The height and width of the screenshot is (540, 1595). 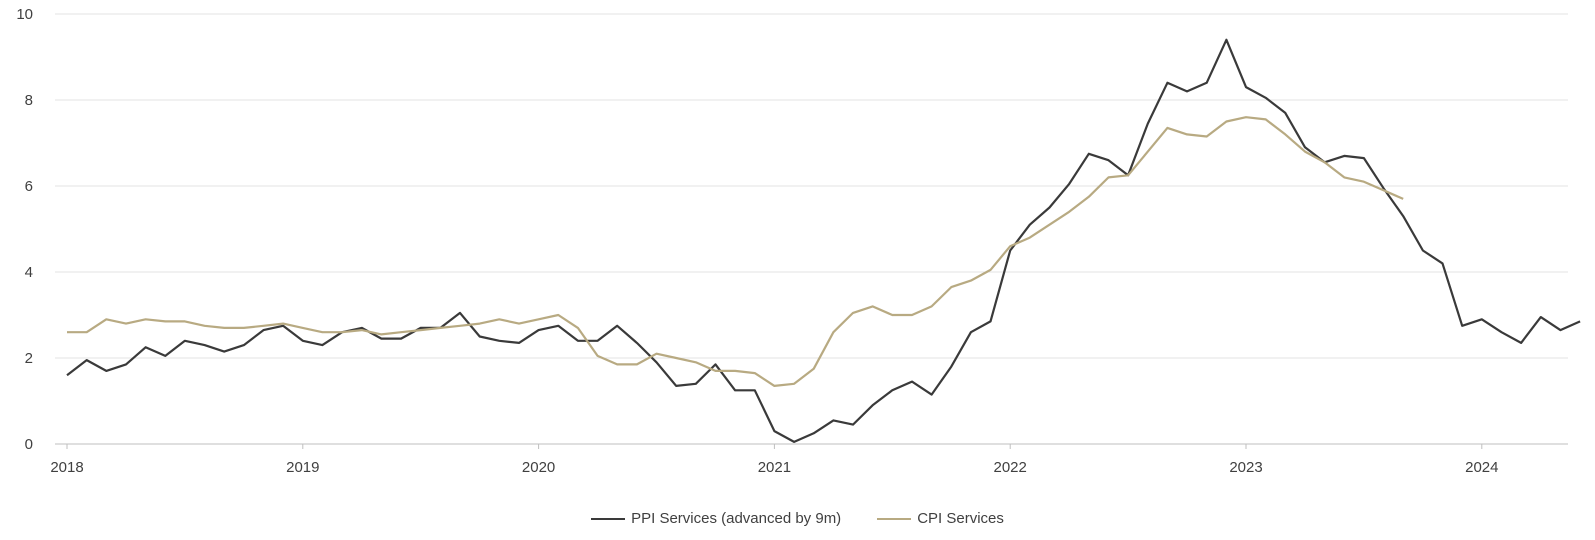 I want to click on x-tick-label-2022: 2022, so click(x=1010, y=467).